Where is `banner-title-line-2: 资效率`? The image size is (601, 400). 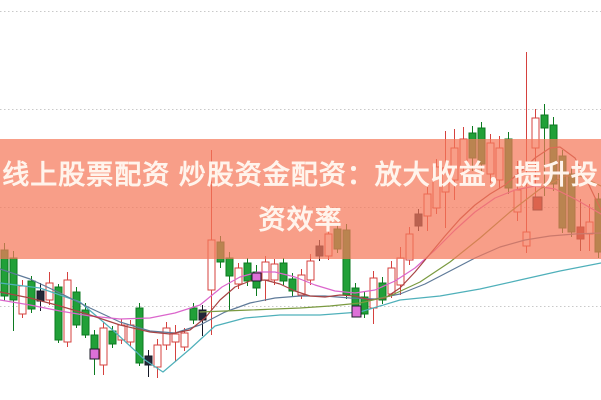
banner-title-line-2: 资效率 is located at coordinates (300, 220).